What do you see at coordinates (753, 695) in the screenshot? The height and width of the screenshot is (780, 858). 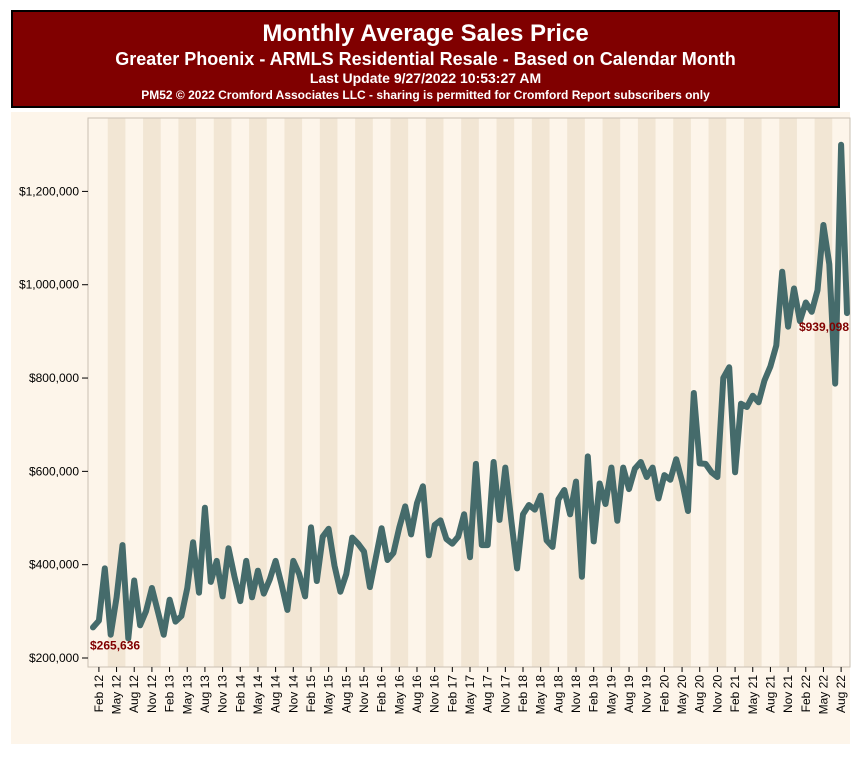 I see `x-tick-label: May 21` at bounding box center [753, 695].